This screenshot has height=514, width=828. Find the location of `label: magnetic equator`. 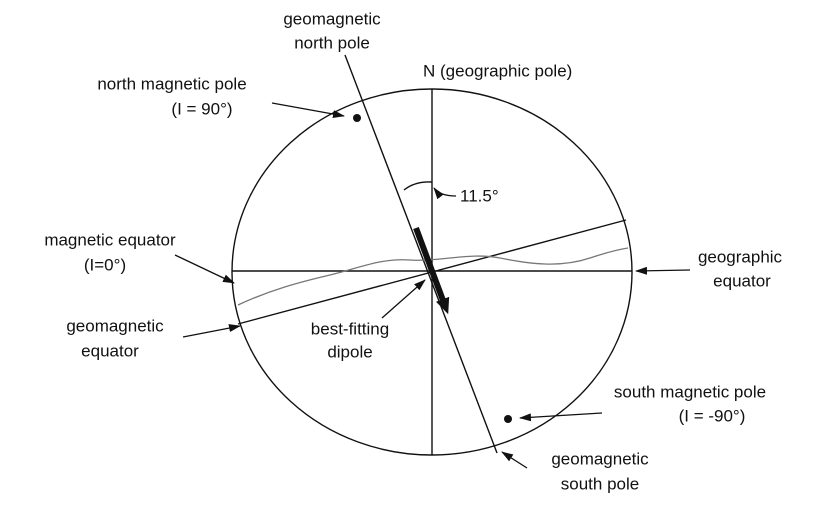

label: magnetic equator is located at coordinates (110, 239).